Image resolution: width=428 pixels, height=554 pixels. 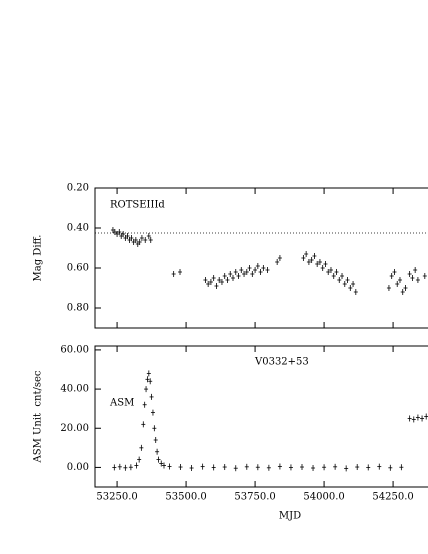 I want to click on panel-annotation: ASM, so click(x=121, y=403).